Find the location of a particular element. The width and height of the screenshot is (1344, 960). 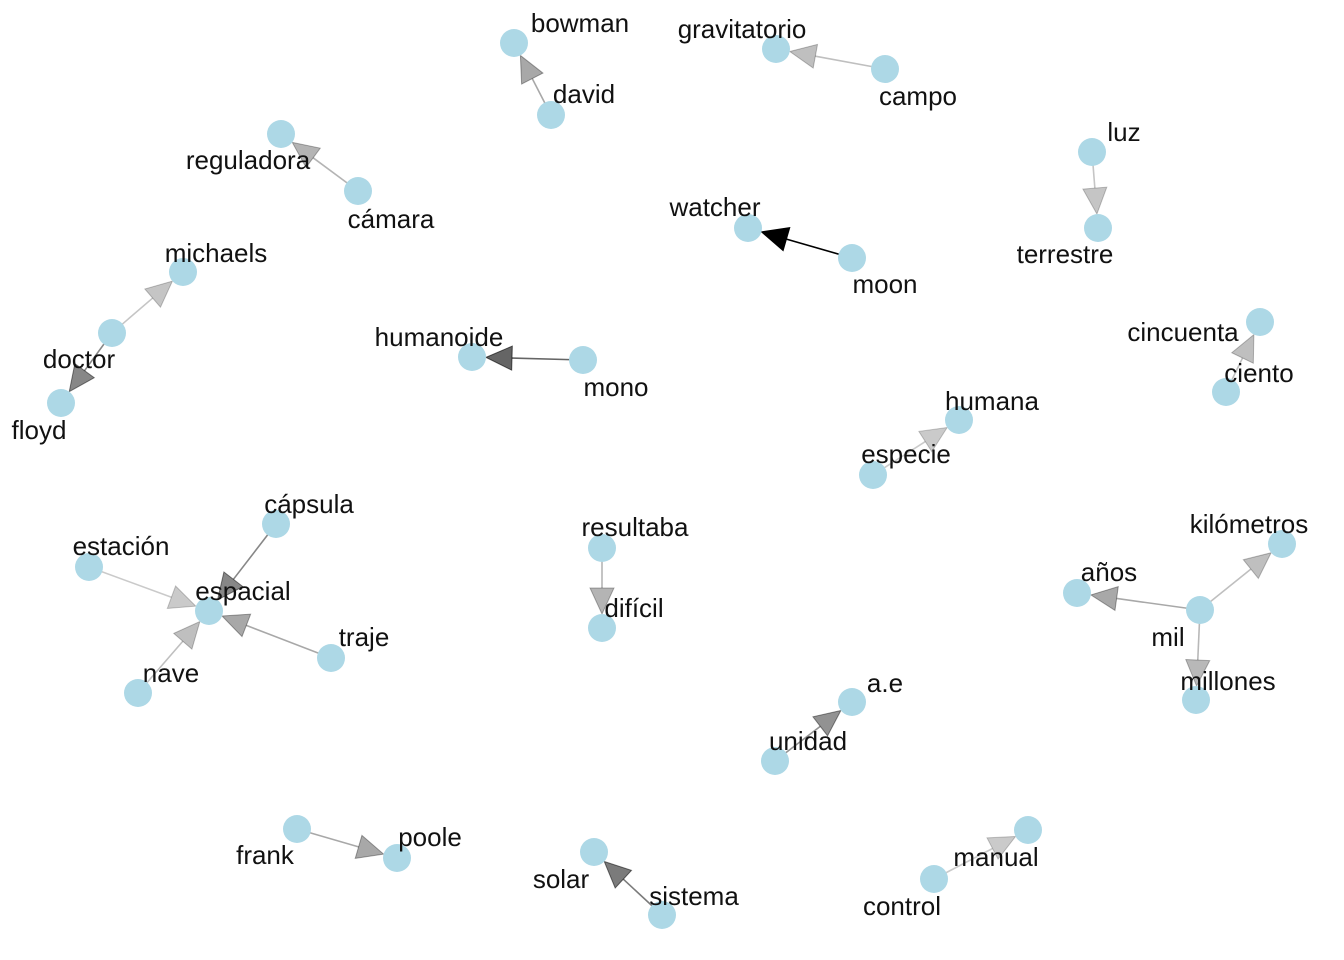

node-label-campo: campo is located at coordinates (918, 96).